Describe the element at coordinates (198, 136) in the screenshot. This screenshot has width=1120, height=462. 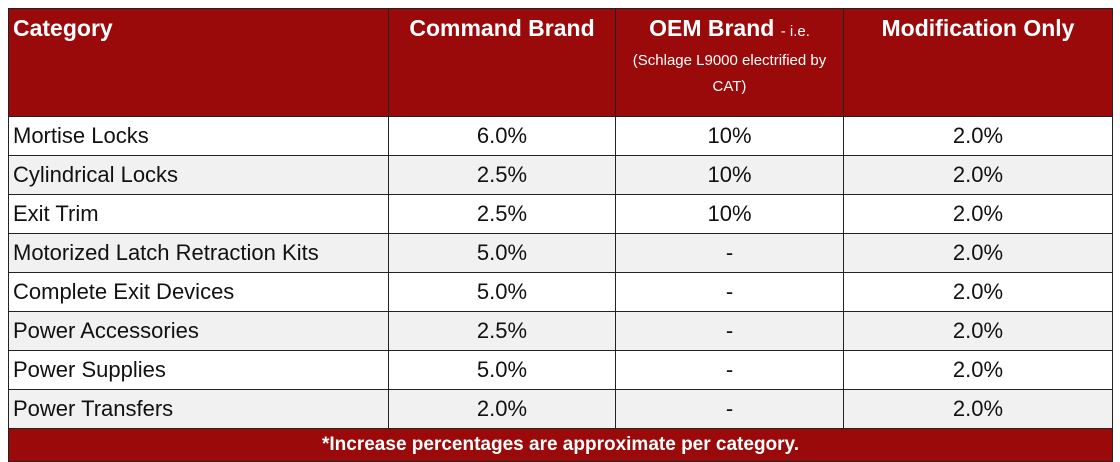
I see `category-cell: Mortise Locks` at that location.